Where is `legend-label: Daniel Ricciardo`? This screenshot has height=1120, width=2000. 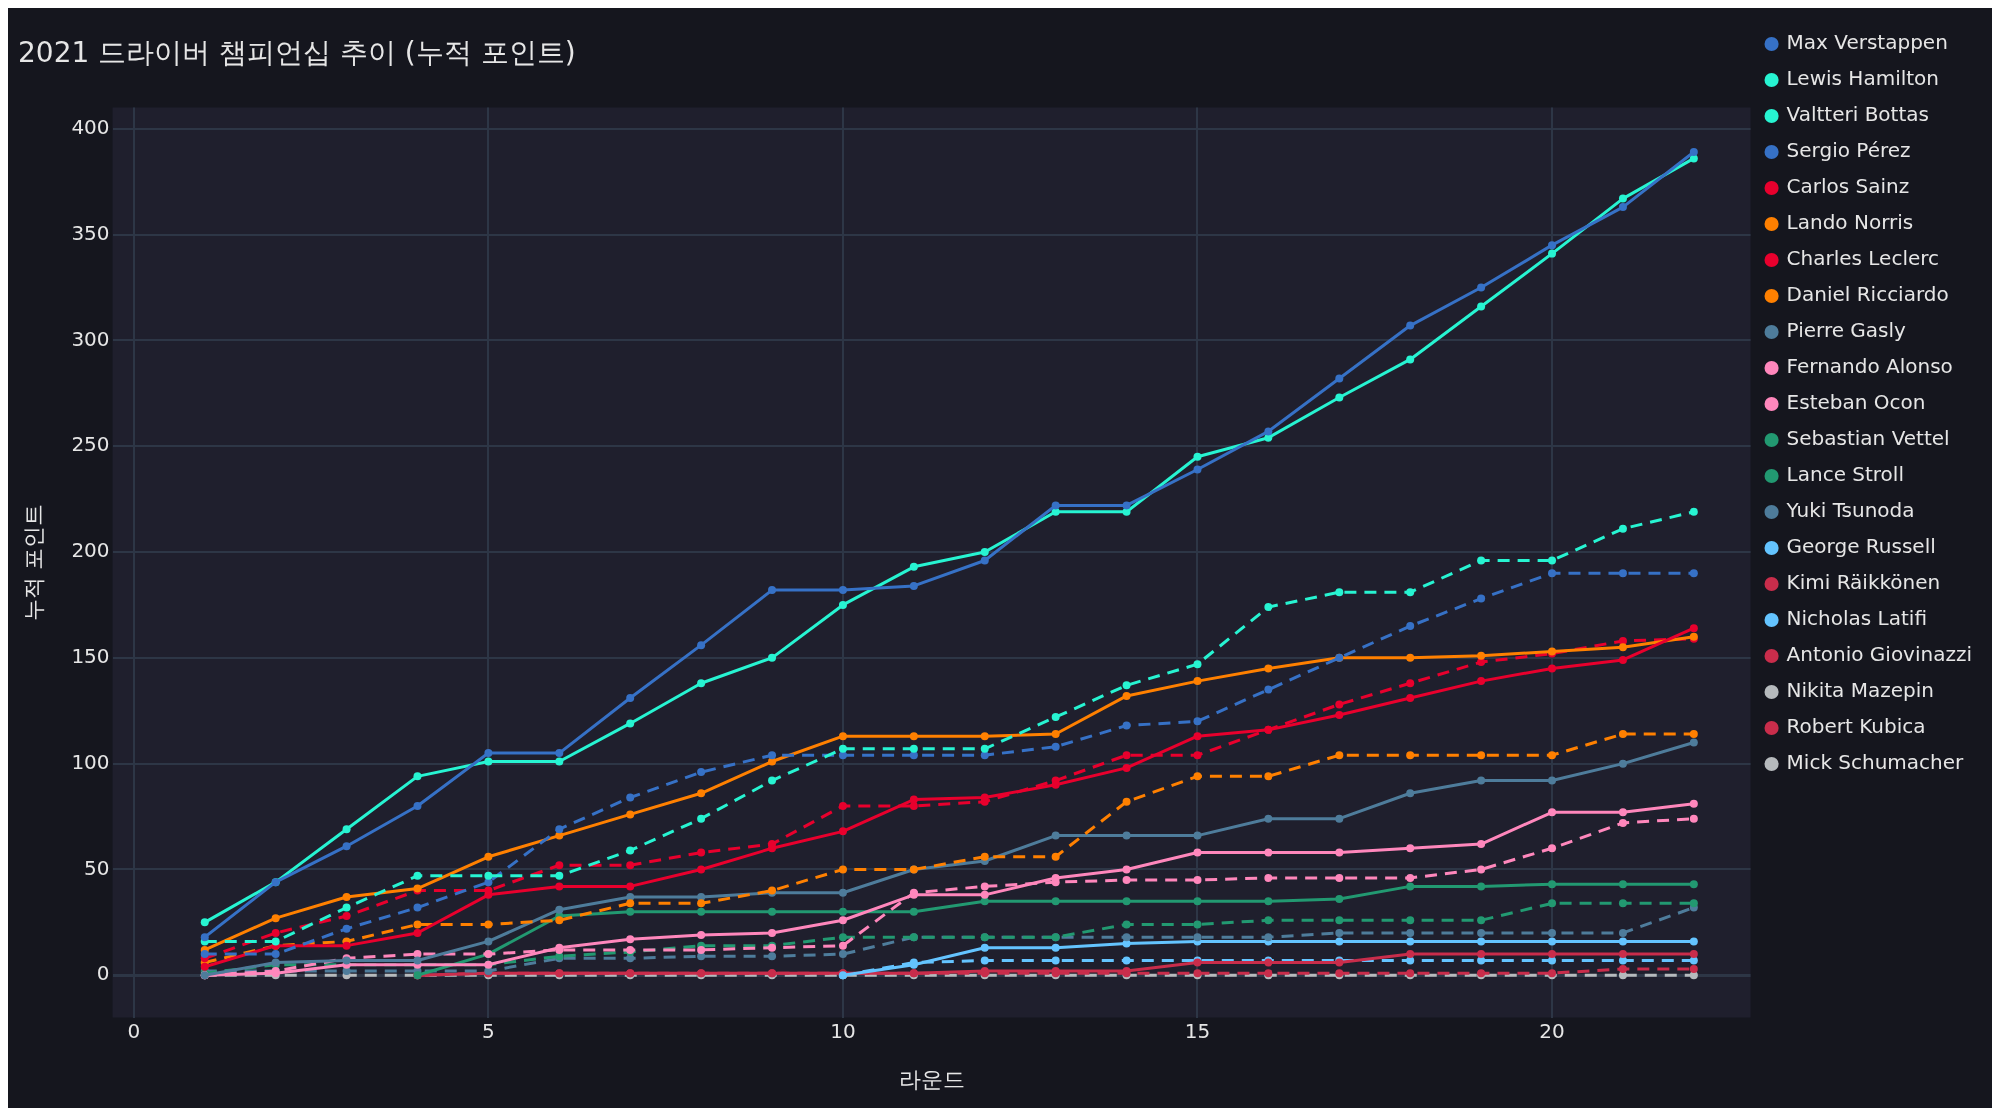
legend-label: Daniel Ricciardo is located at coordinates (1867, 294).